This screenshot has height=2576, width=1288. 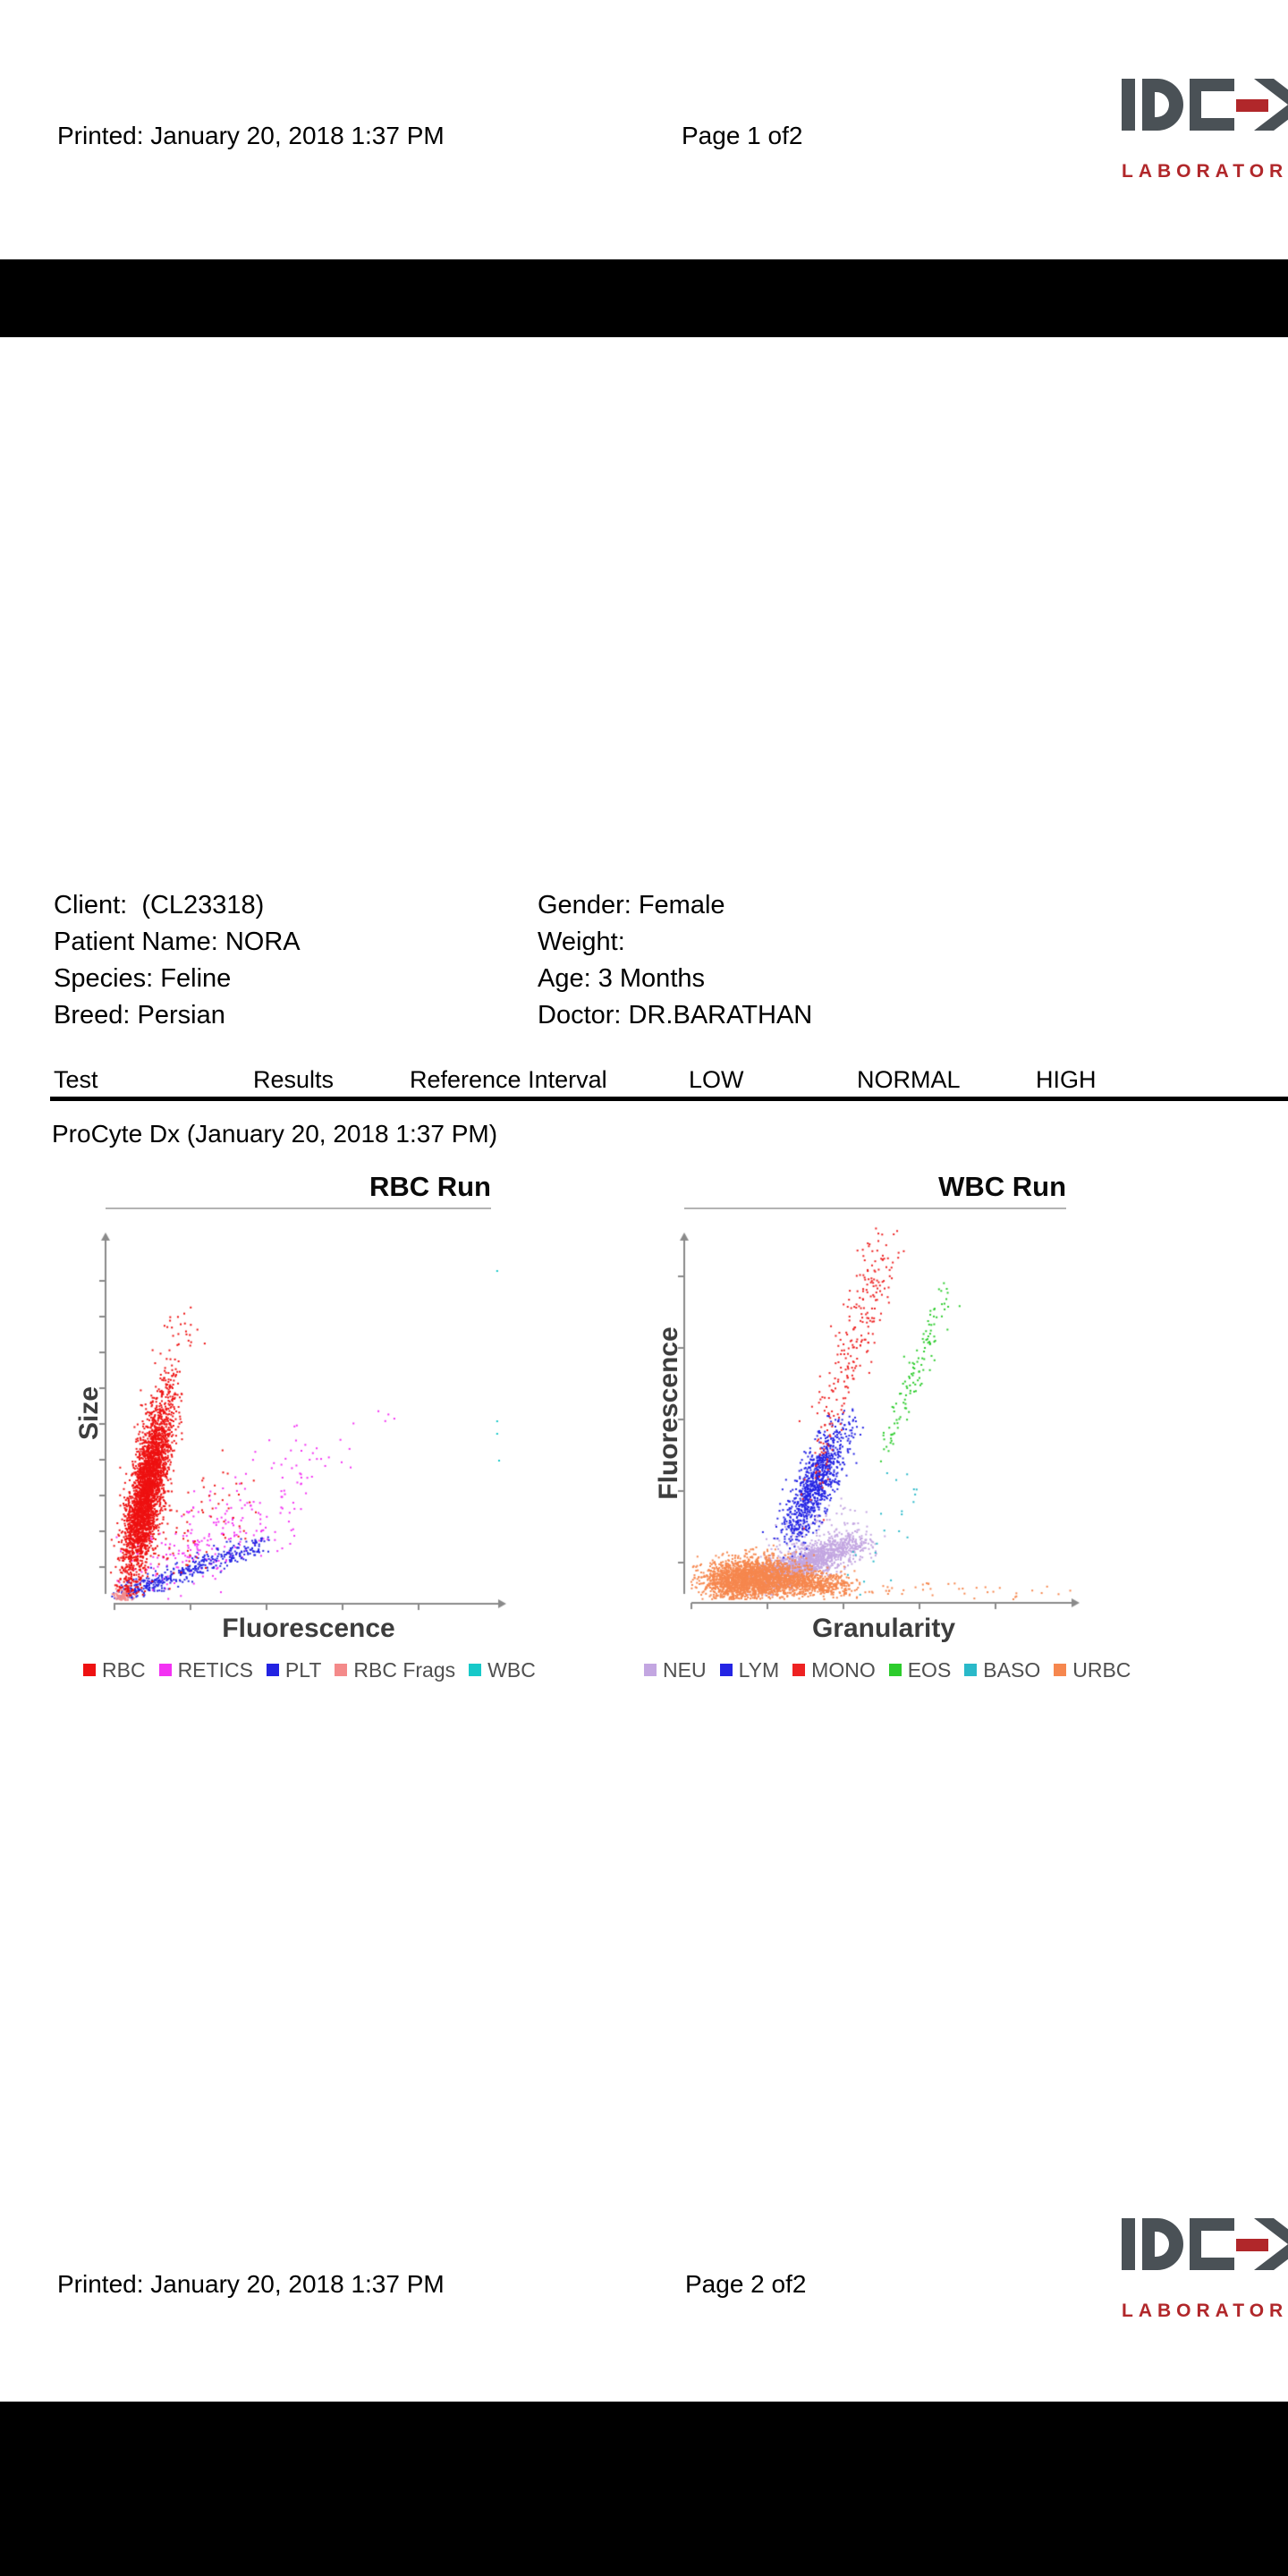 What do you see at coordinates (475, 1670) in the screenshot?
I see `wbc-swatch` at bounding box center [475, 1670].